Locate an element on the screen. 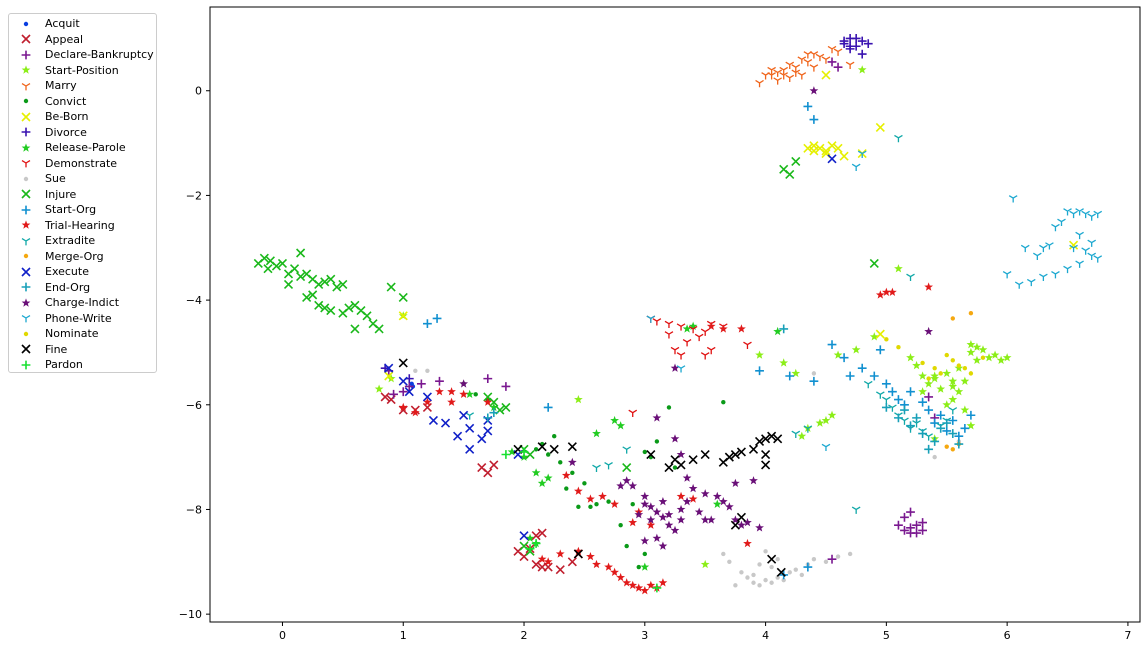 This screenshot has height=649, width=1148. x-tick-label: 3 is located at coordinates (644, 635).